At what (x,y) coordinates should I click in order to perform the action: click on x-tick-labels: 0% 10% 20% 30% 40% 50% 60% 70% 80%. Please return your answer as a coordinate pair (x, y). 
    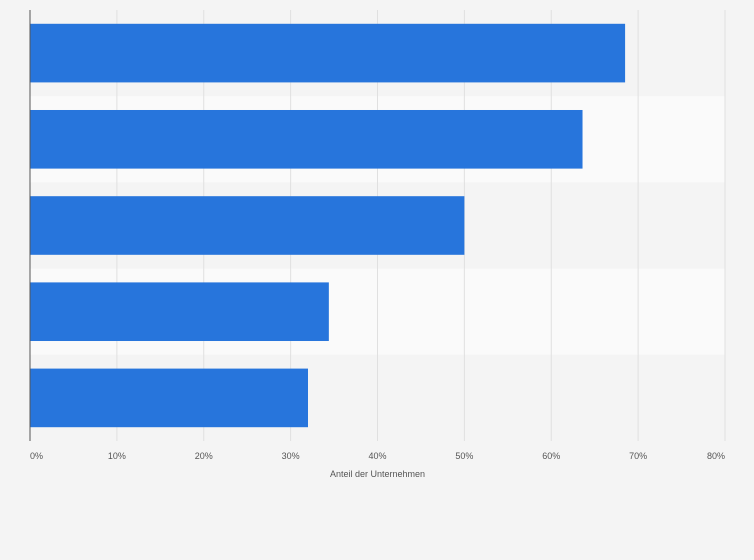
    Looking at the image, I should click on (377, 456).